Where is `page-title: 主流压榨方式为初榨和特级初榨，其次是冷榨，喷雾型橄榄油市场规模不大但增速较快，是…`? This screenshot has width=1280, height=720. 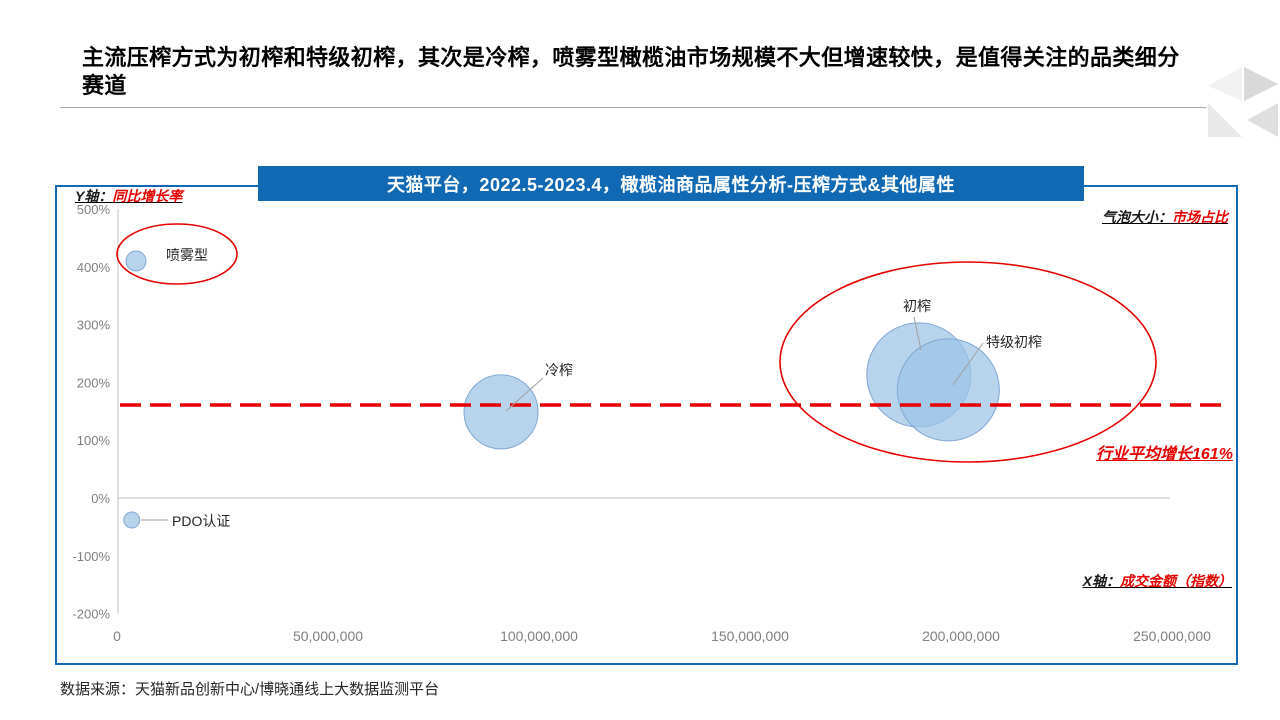
page-title: 主流压榨方式为初榨和特级初榨，其次是冷榨，喷雾型橄榄油市场规模不大但增速较快，是… is located at coordinates (631, 71).